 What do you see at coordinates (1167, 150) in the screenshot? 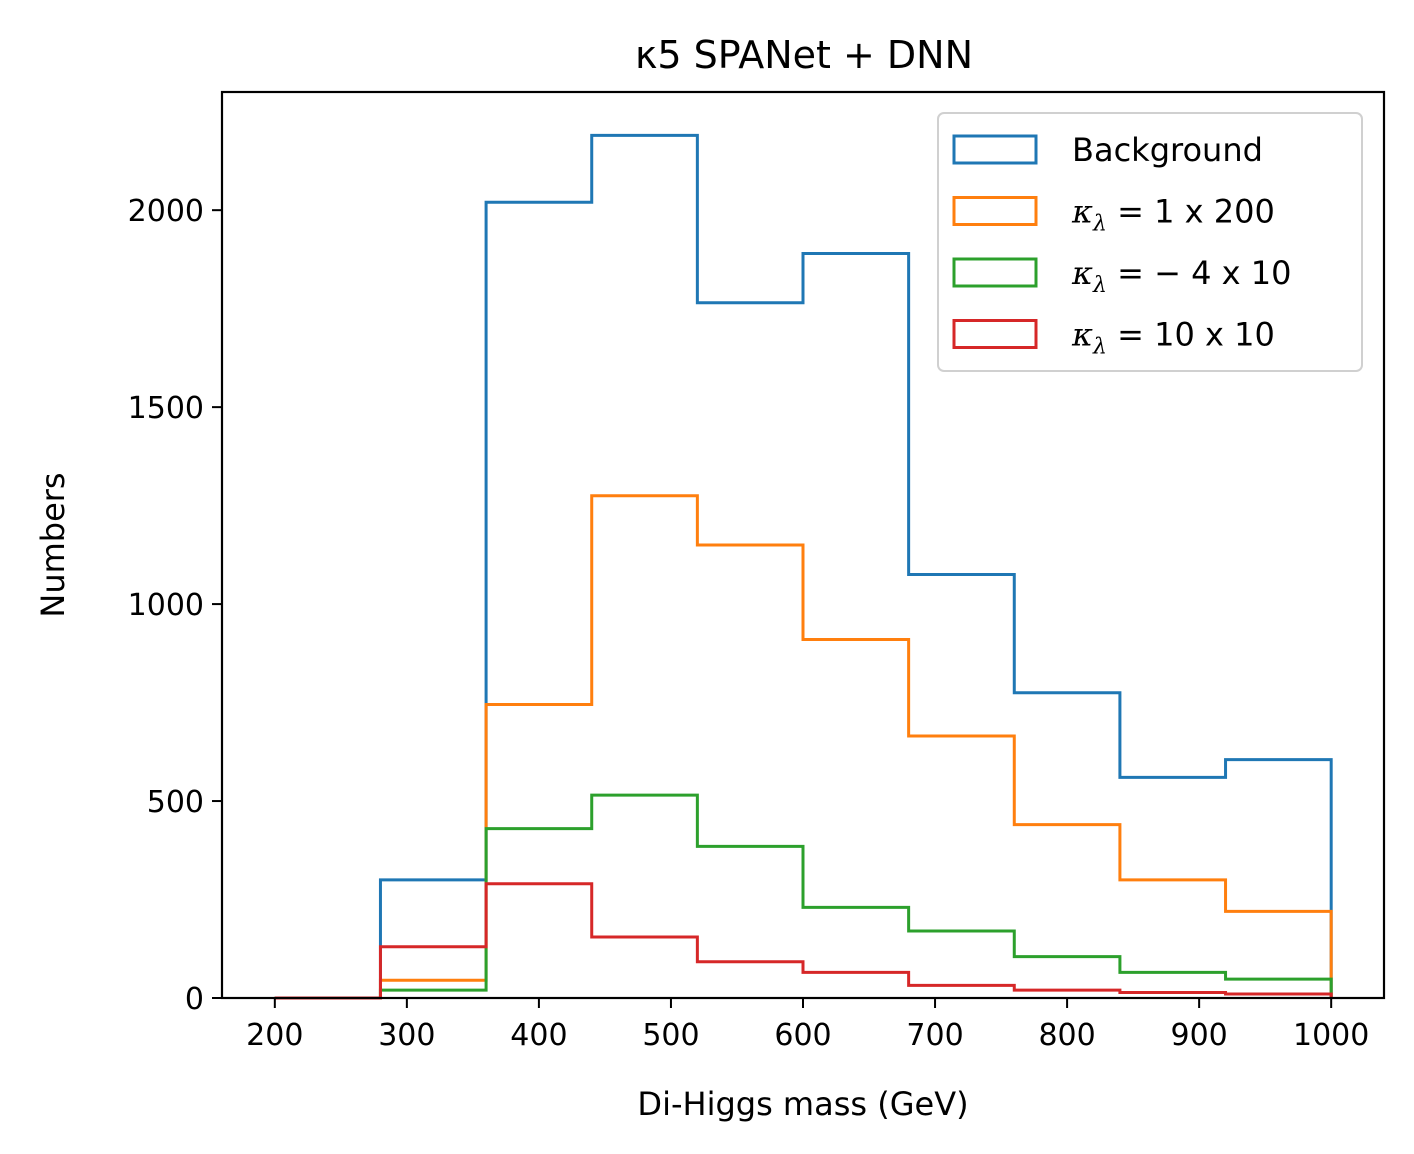
I see `legend-label-0: Background` at bounding box center [1167, 150].